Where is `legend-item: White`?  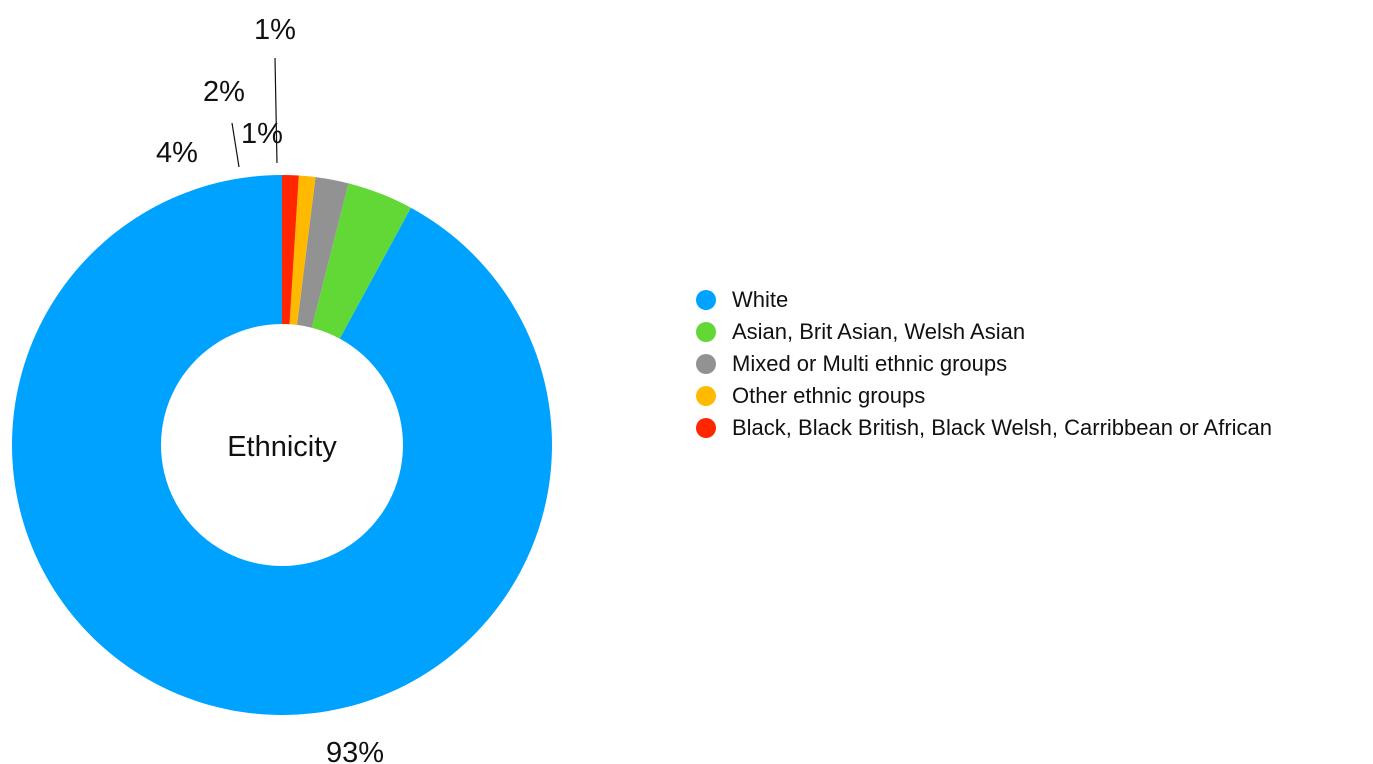
legend-item: White is located at coordinates (984, 300).